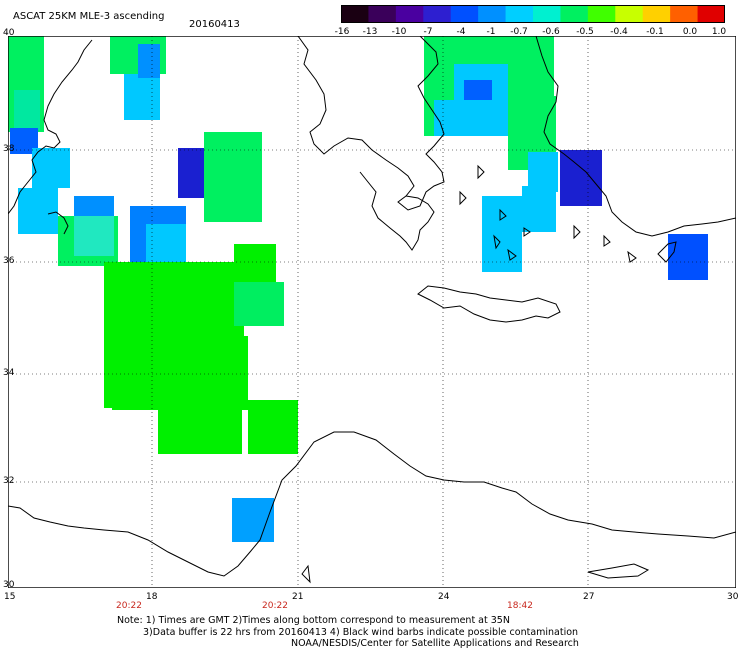 Image resolution: width=740 pixels, height=650 pixels. Describe the element at coordinates (690, 32) in the screenshot. I see `colorbar-label: 0.0` at that location.